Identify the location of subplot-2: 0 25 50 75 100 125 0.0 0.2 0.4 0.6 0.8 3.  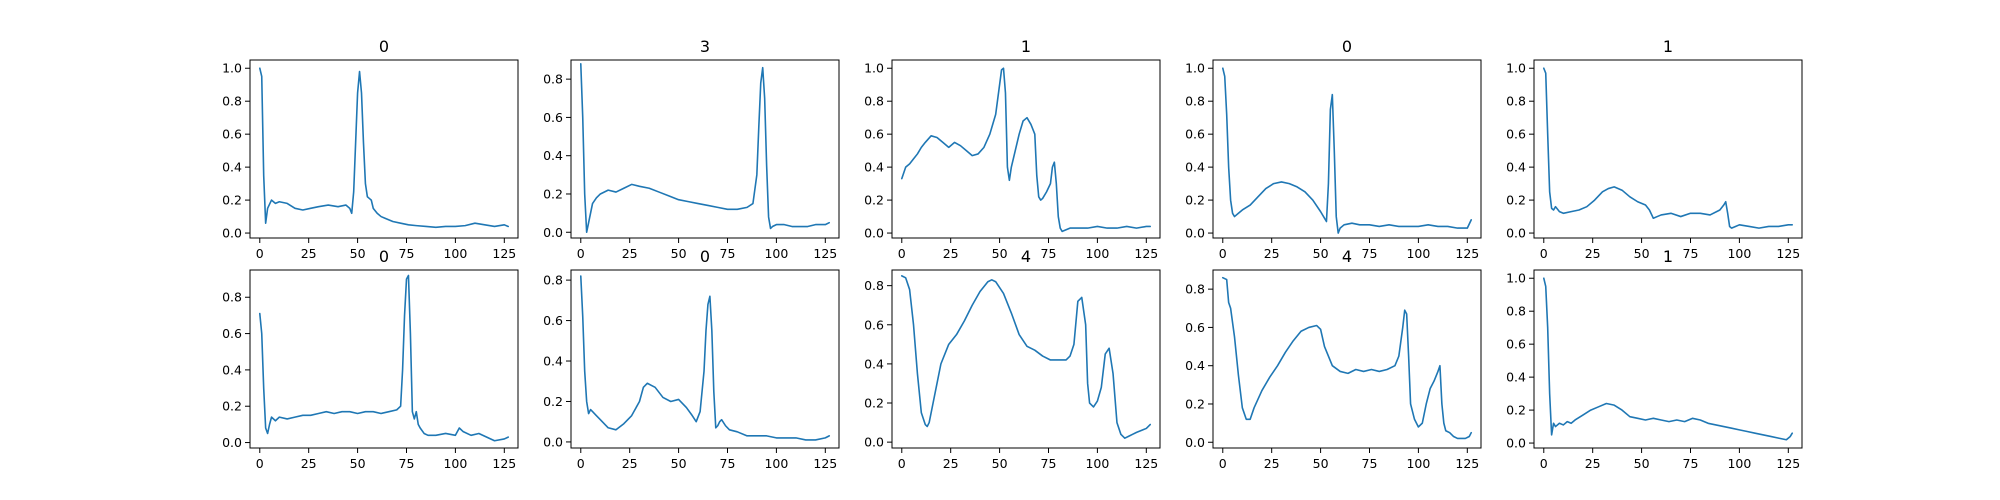
(691, 149).